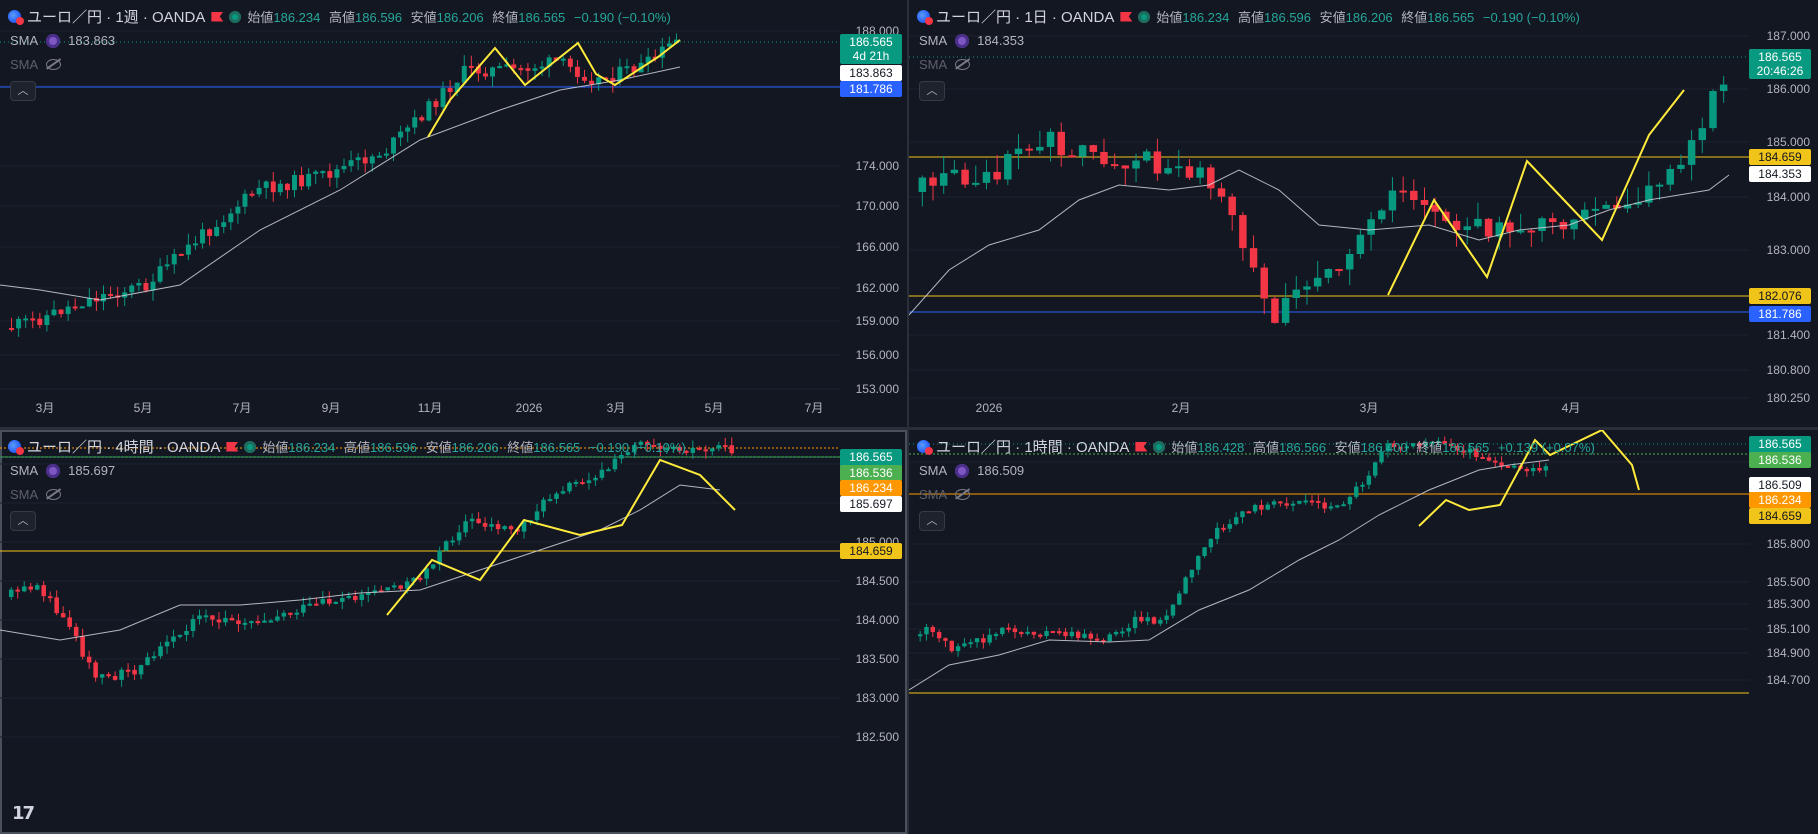  Describe the element at coordinates (1780, 485) in the screenshot. I see `price-badge-label: 186.509` at that location.